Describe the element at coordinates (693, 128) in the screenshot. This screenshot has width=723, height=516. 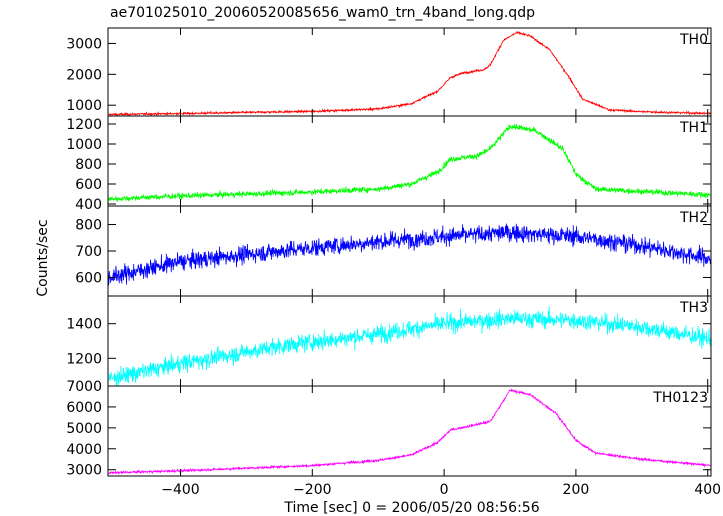
I see `series-label-th1: TH1` at that location.